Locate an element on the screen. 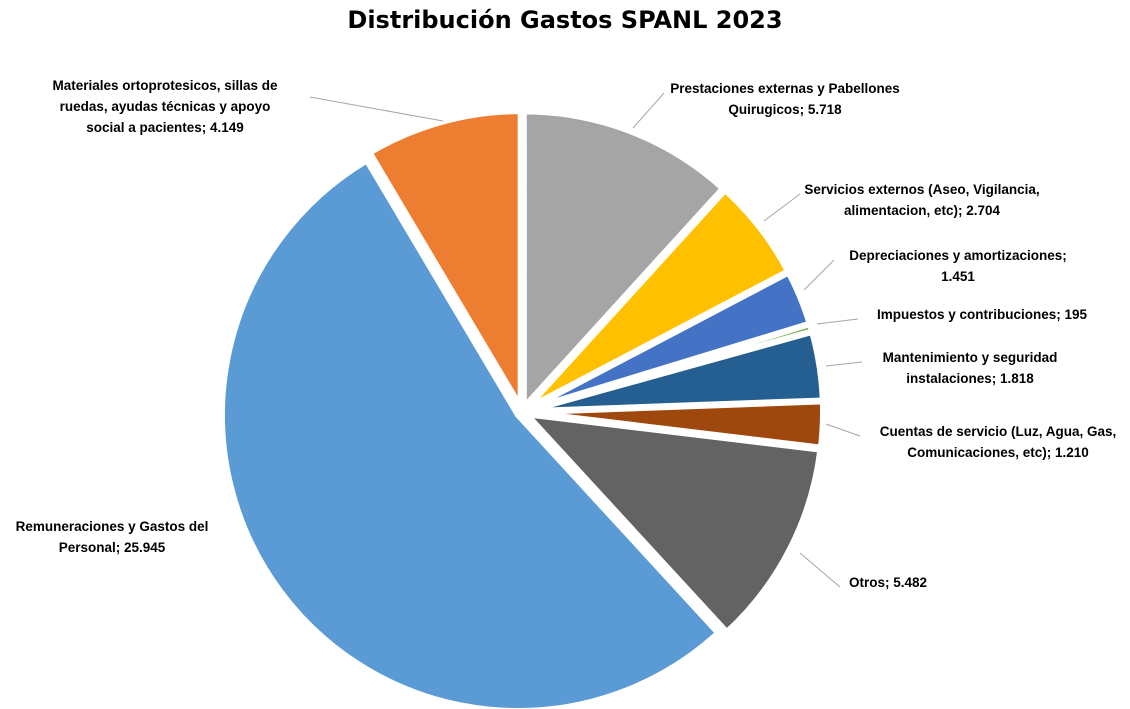 This screenshot has width=1130, height=709. pie-slice-otros is located at coordinates (673, 523).